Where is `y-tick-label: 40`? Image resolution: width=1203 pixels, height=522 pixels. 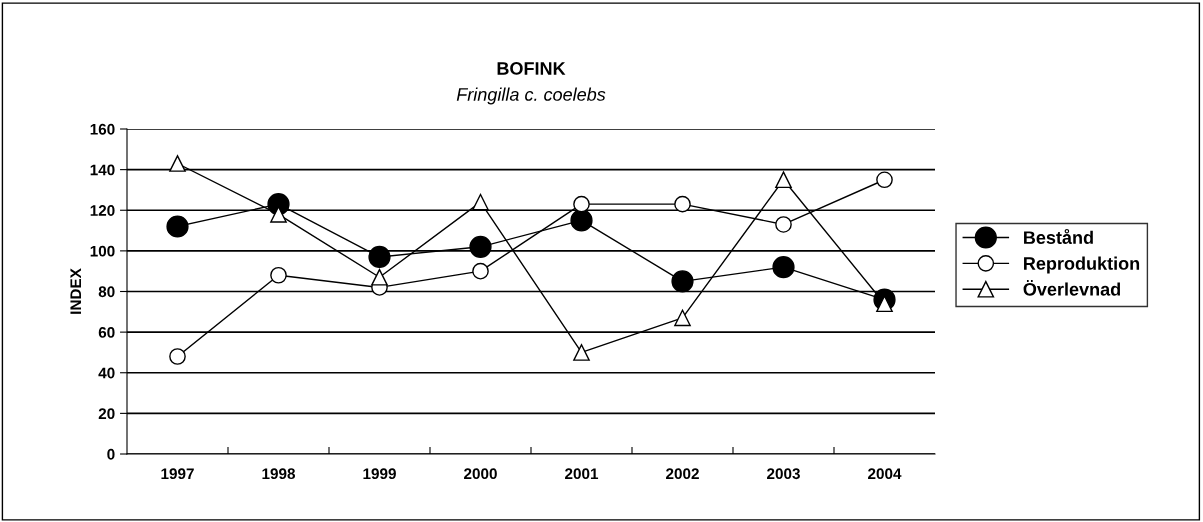
y-tick-label: 40 is located at coordinates (106, 373).